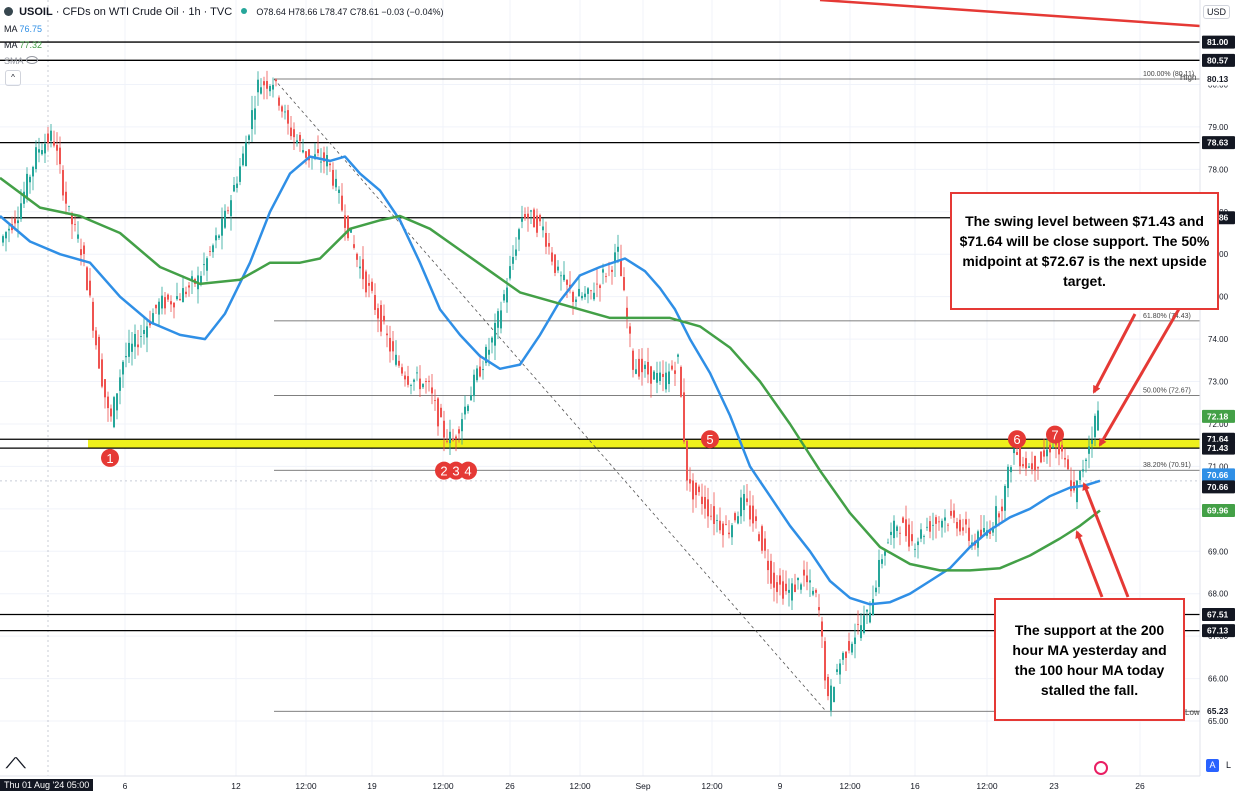 This screenshot has width=1236, height=799. Describe the element at coordinates (13, 78) in the screenshot. I see `collapse-legend-button: ^` at that location.